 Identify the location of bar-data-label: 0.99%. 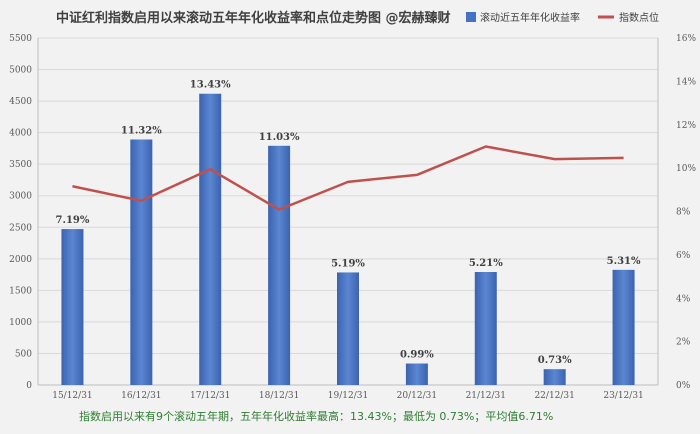
(417, 355).